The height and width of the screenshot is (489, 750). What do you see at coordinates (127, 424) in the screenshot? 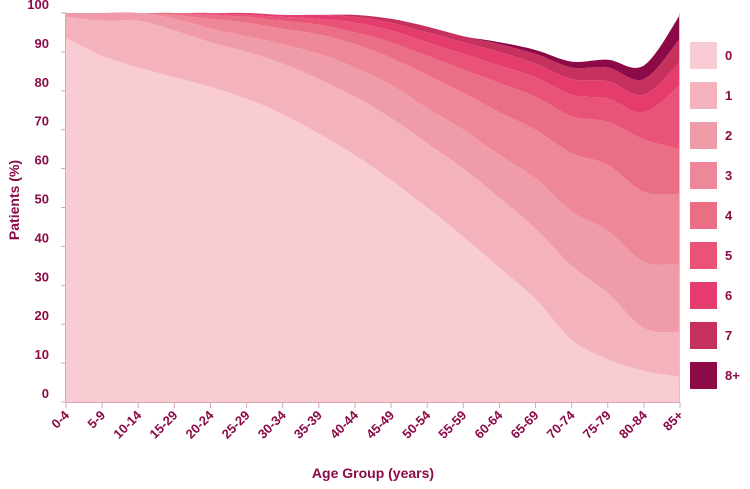
I see `x-tick-label: 10-14` at bounding box center [127, 424].